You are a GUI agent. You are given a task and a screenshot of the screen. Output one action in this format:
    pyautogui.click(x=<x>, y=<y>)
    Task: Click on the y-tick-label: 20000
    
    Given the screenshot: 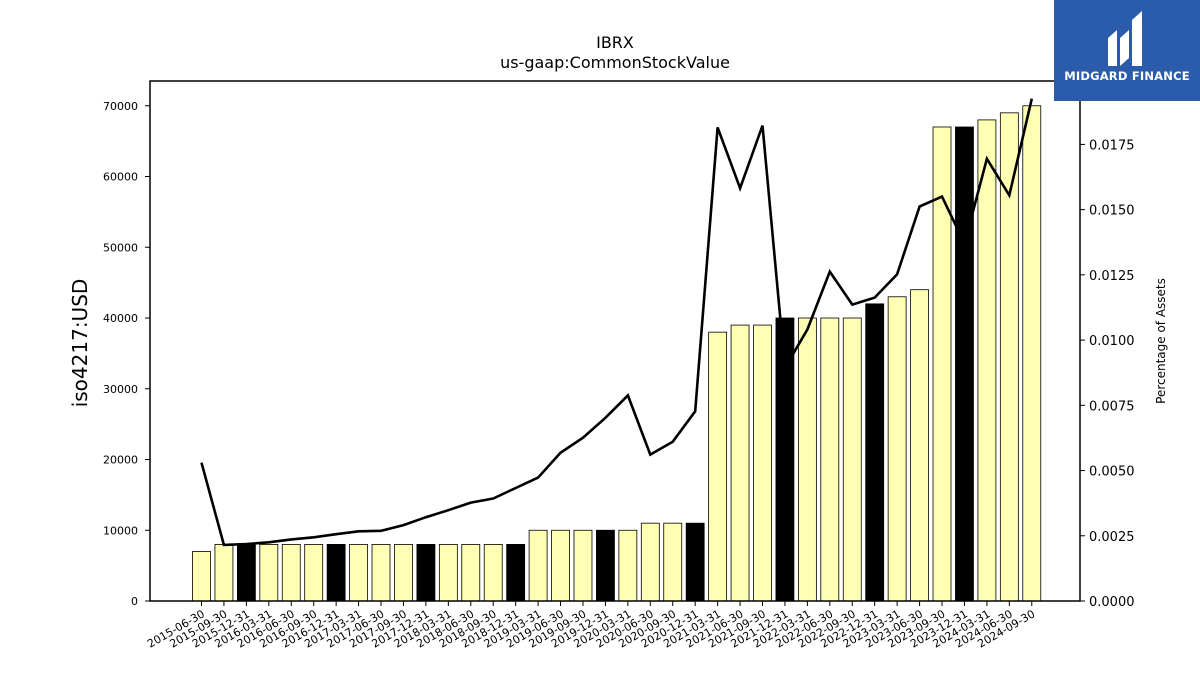 What is the action you would take?
    pyautogui.click(x=120, y=460)
    